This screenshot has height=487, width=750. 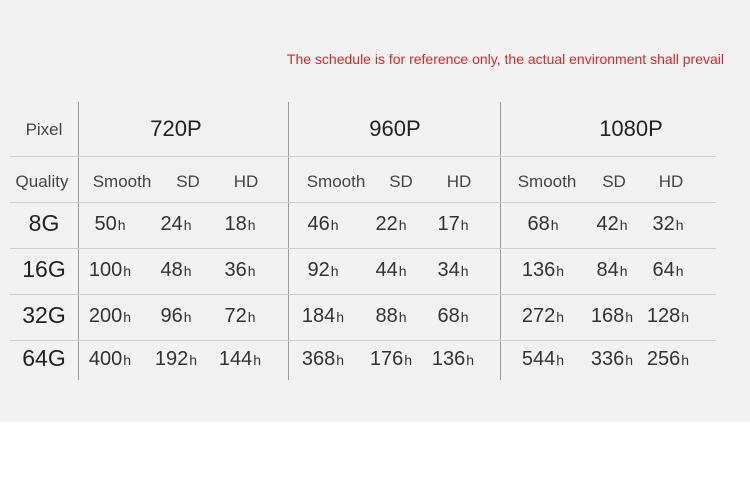 What do you see at coordinates (175, 224) in the screenshot?
I see `duration-cell: 24h` at bounding box center [175, 224].